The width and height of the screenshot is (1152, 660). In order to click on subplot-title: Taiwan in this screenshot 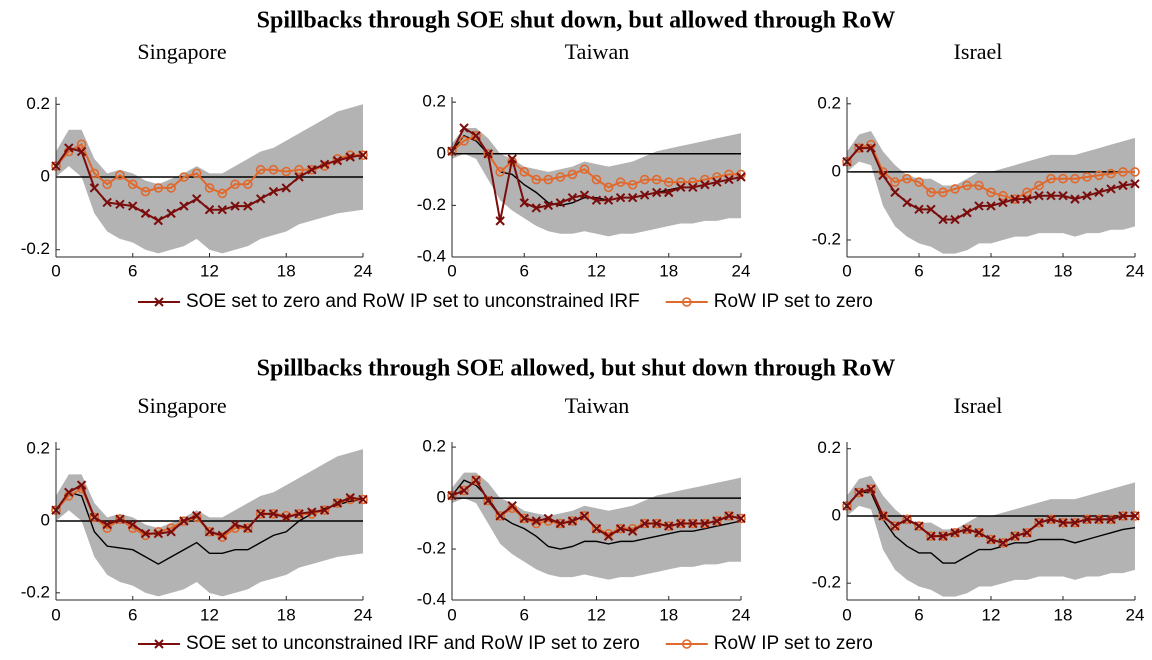, I will do `click(597, 405)`.